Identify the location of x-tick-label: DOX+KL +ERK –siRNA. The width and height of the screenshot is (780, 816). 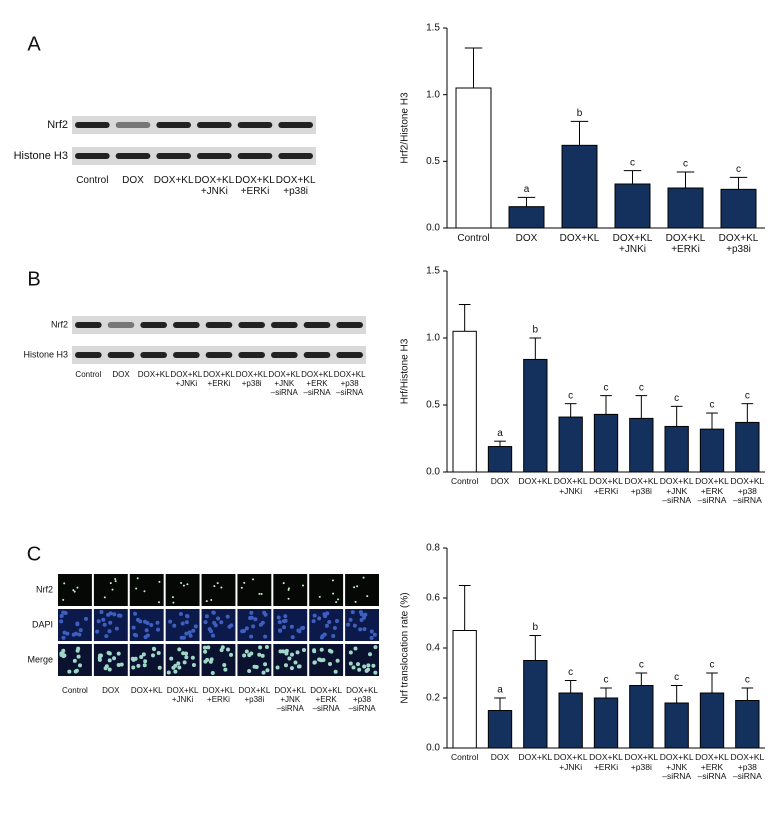
(712, 766).